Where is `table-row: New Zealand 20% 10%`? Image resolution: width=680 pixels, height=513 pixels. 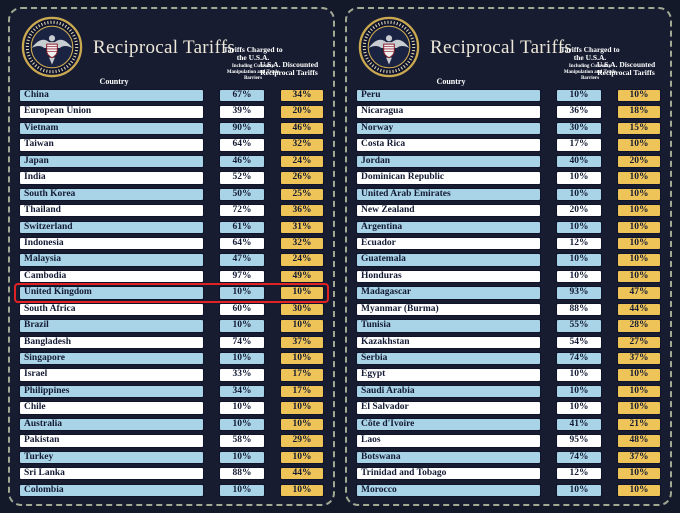
table-row: New Zealand 20% 10% is located at coordinates (508, 211).